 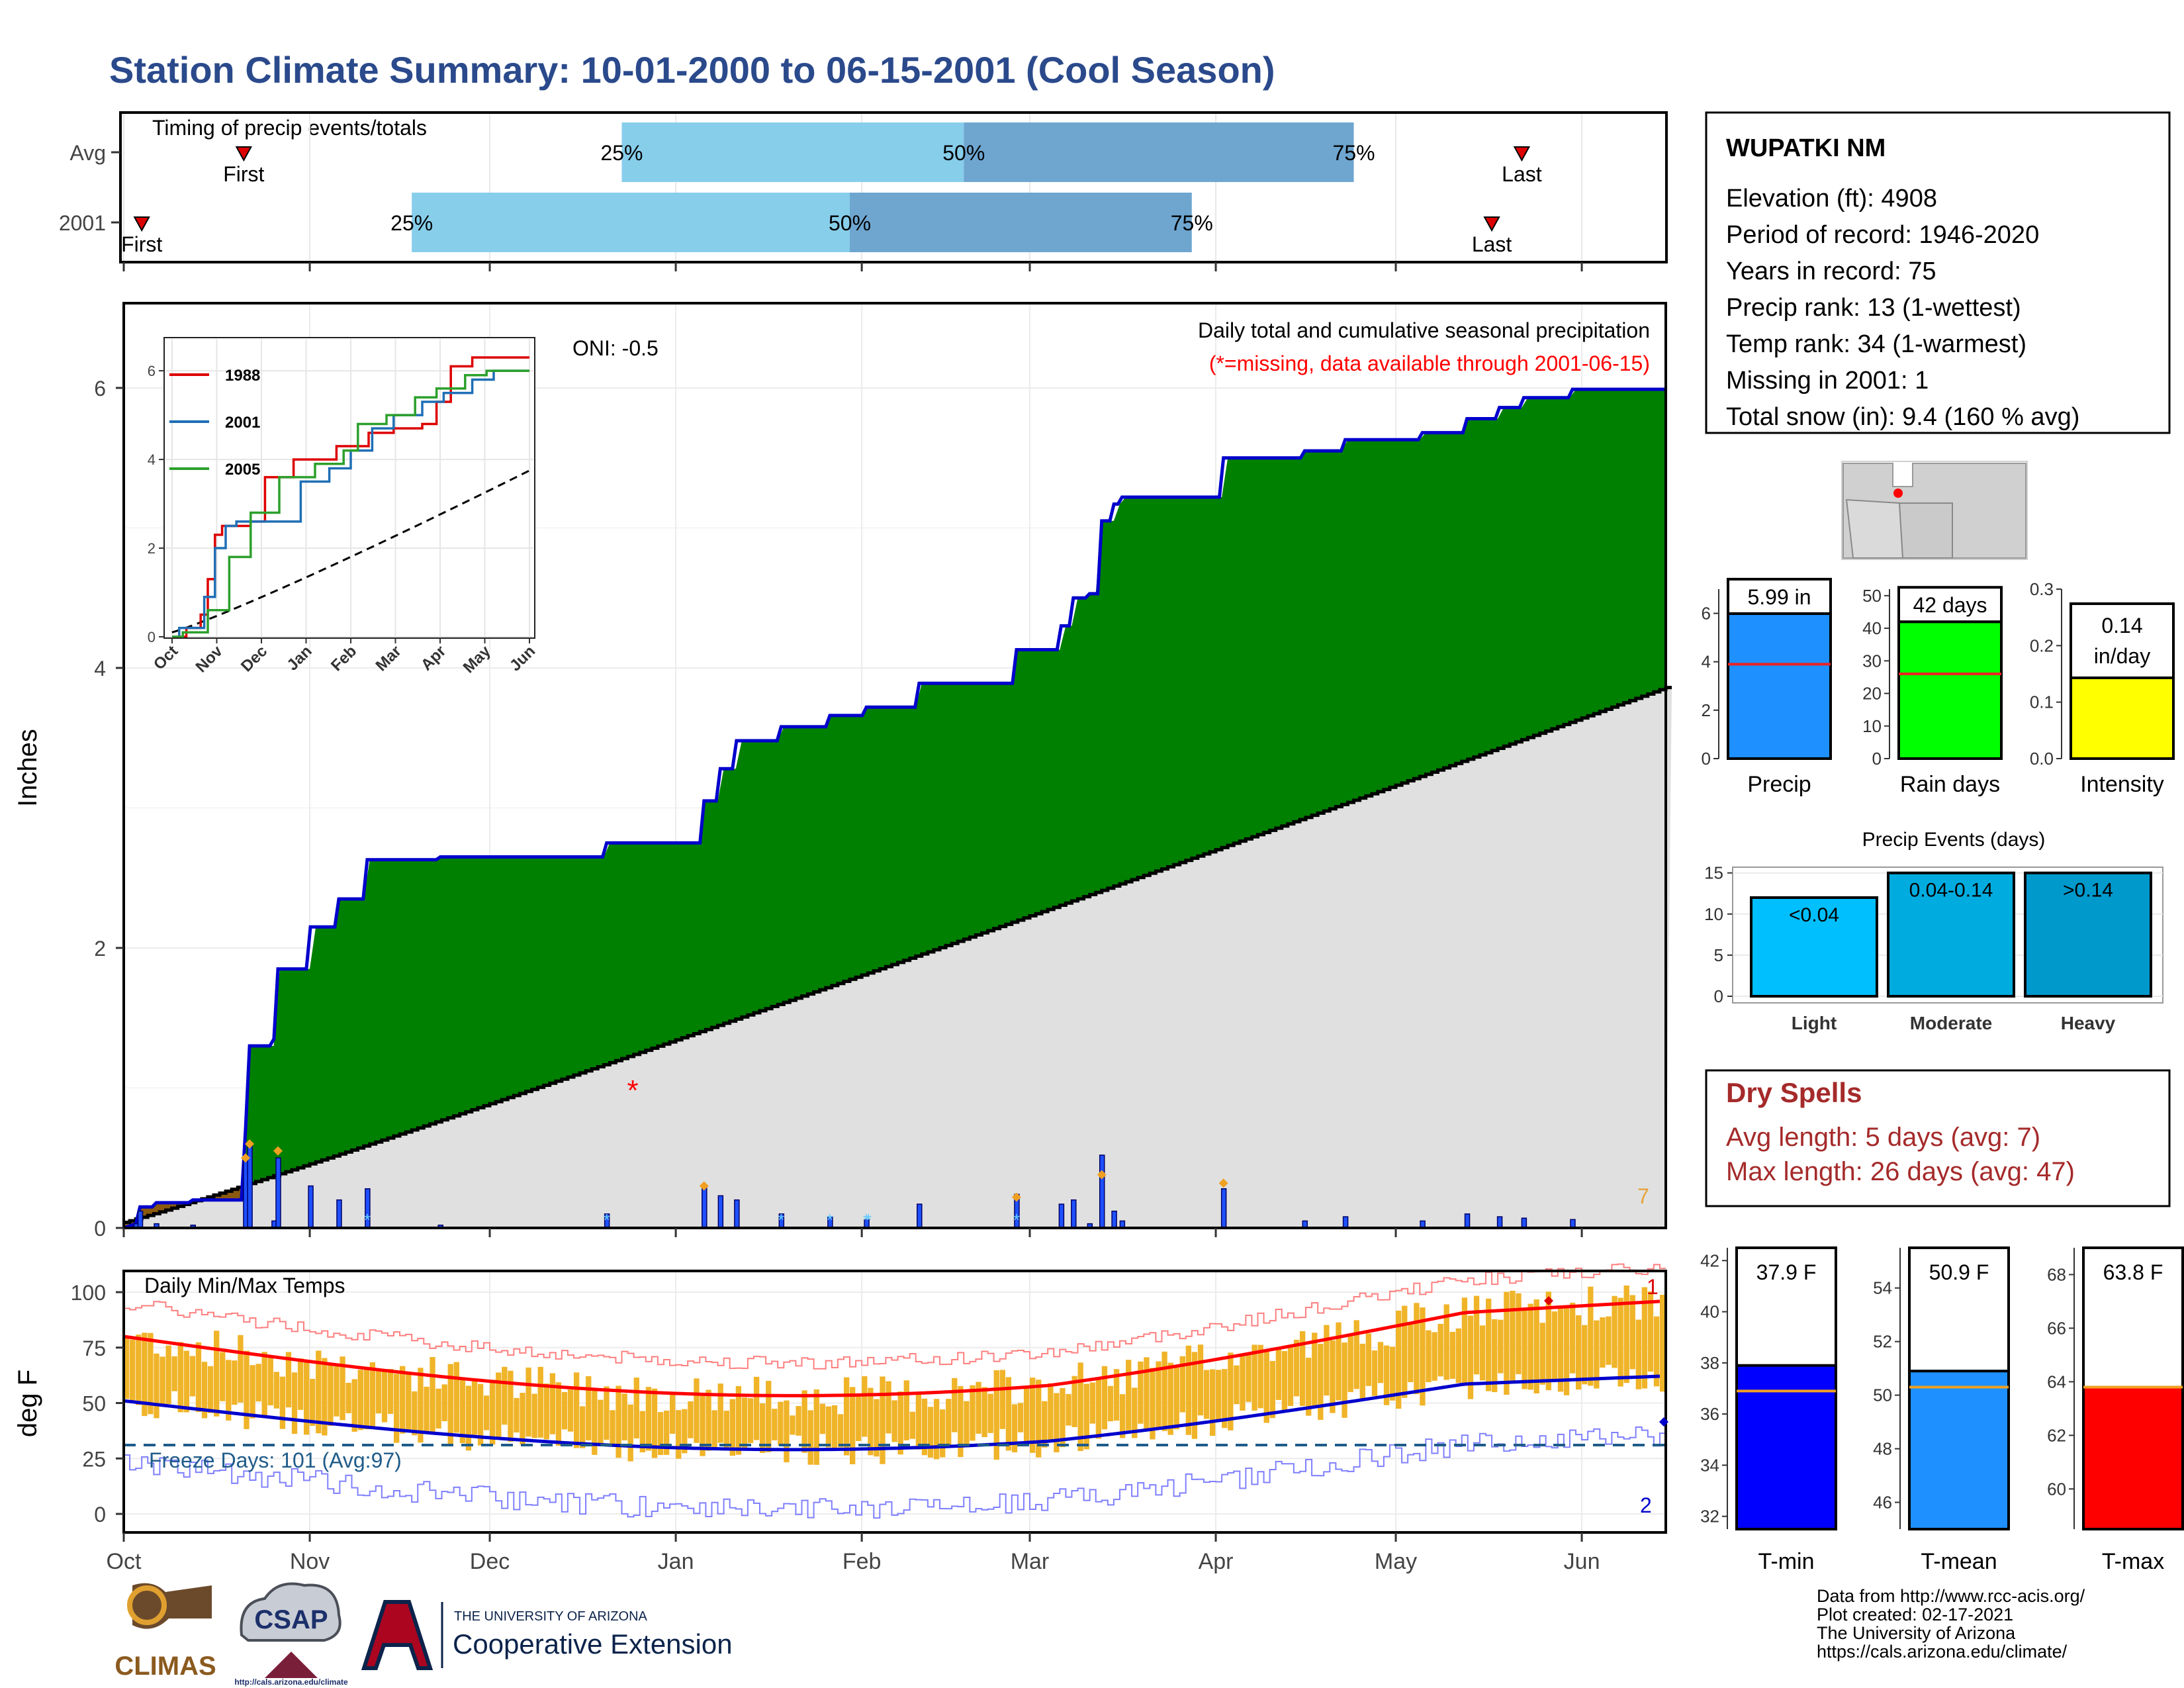 What do you see at coordinates (1709, 1465) in the screenshot?
I see `tbar-y-tick-label: 34` at bounding box center [1709, 1465].